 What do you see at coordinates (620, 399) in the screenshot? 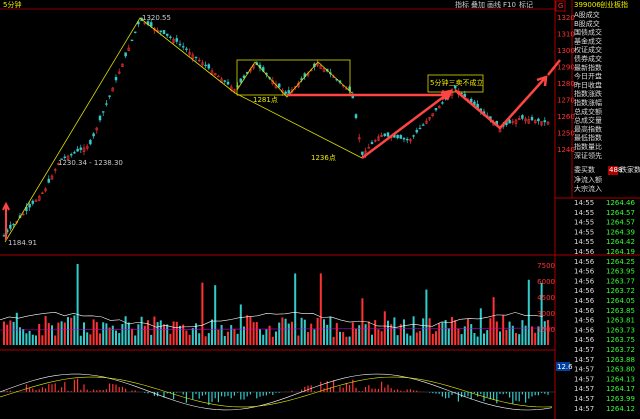
I see `tick-price: 1263.99` at bounding box center [620, 399].